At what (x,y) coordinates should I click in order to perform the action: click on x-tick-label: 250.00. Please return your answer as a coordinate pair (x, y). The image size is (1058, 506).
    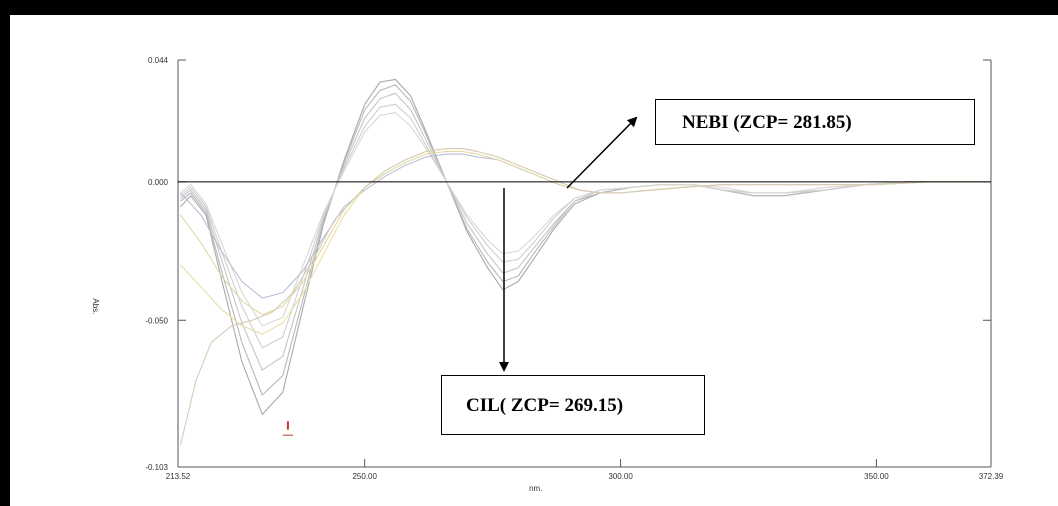
    Looking at the image, I should click on (364, 476).